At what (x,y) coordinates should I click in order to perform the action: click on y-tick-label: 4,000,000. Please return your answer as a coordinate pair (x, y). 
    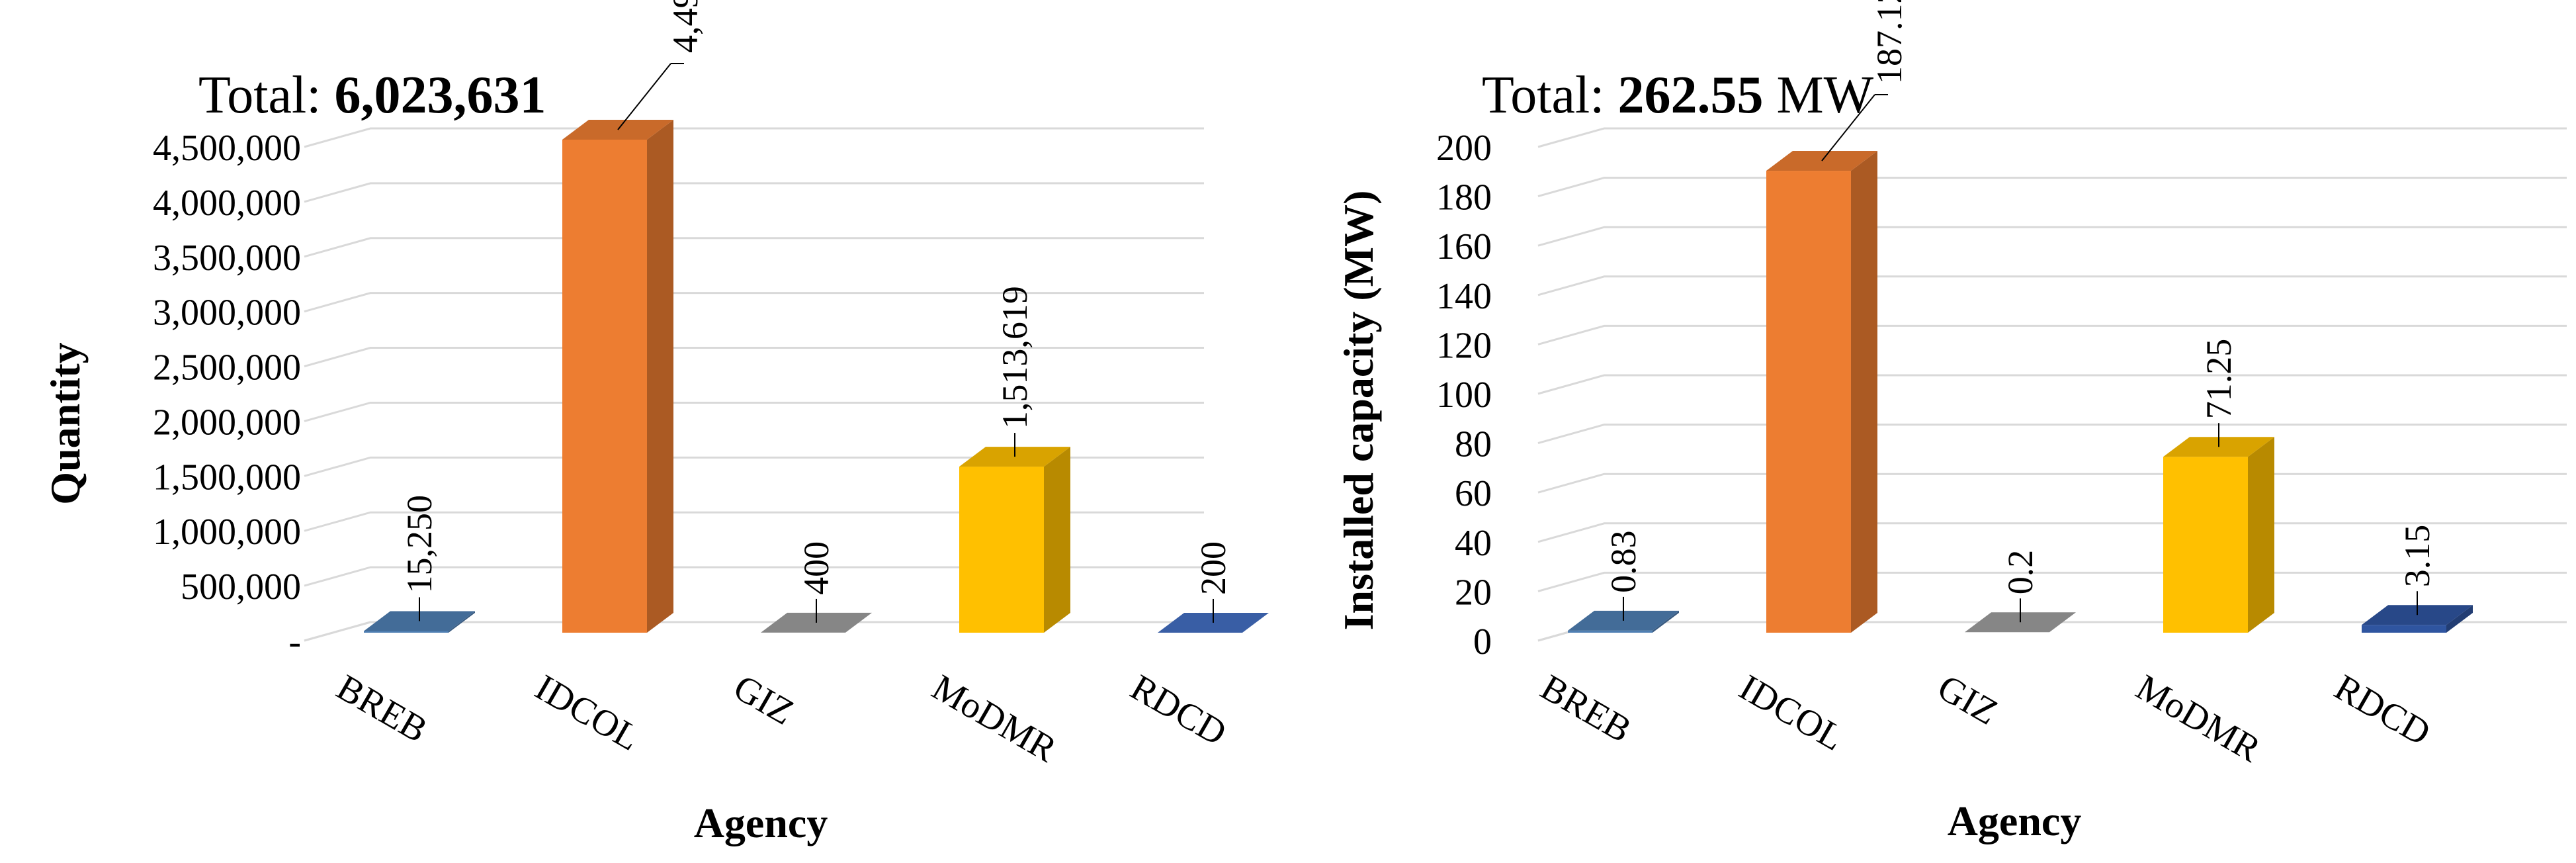
    Looking at the image, I should click on (227, 204).